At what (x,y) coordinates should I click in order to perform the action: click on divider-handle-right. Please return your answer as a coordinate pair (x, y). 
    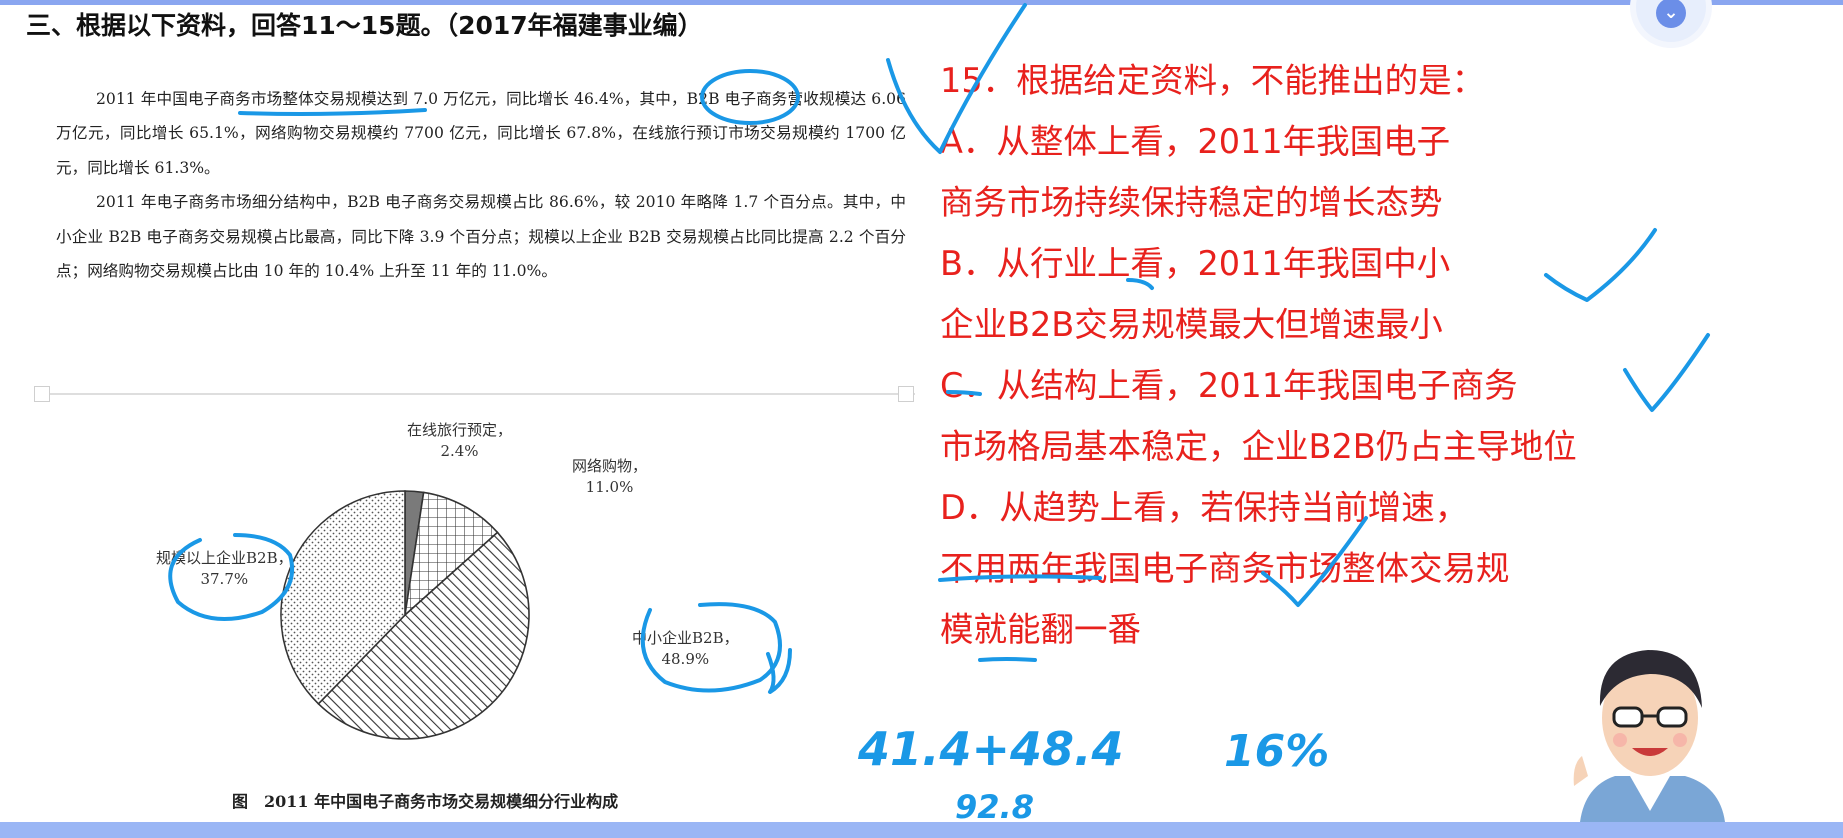
    Looking at the image, I should click on (906, 394).